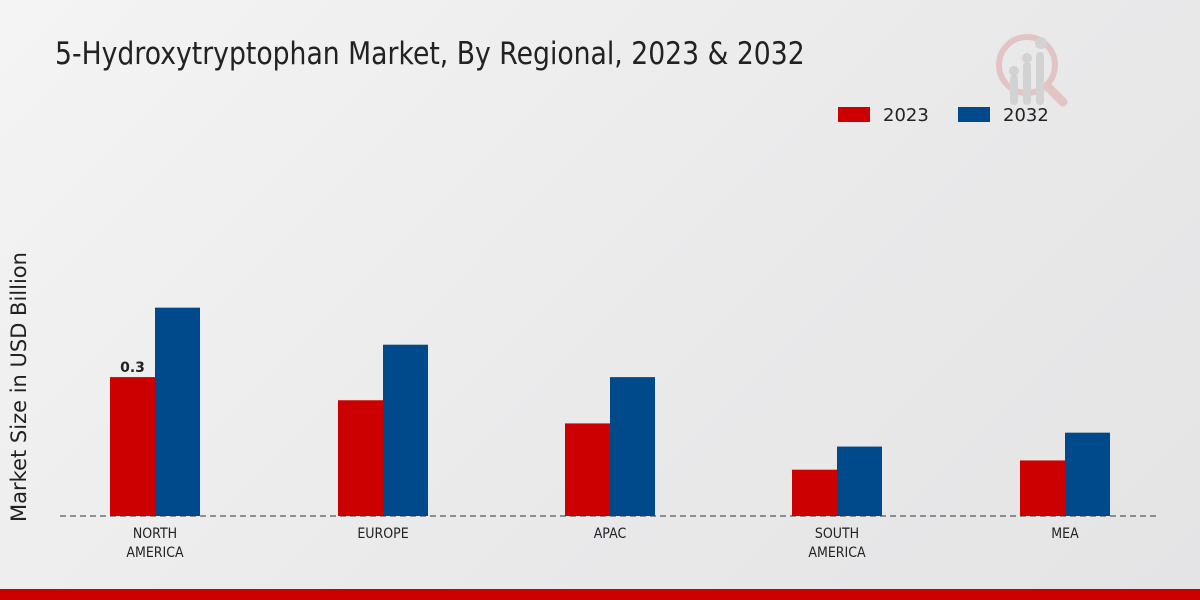 This screenshot has width=1200, height=600. I want to click on y-axis-label: Market Size in USD Billion, so click(19, 387).